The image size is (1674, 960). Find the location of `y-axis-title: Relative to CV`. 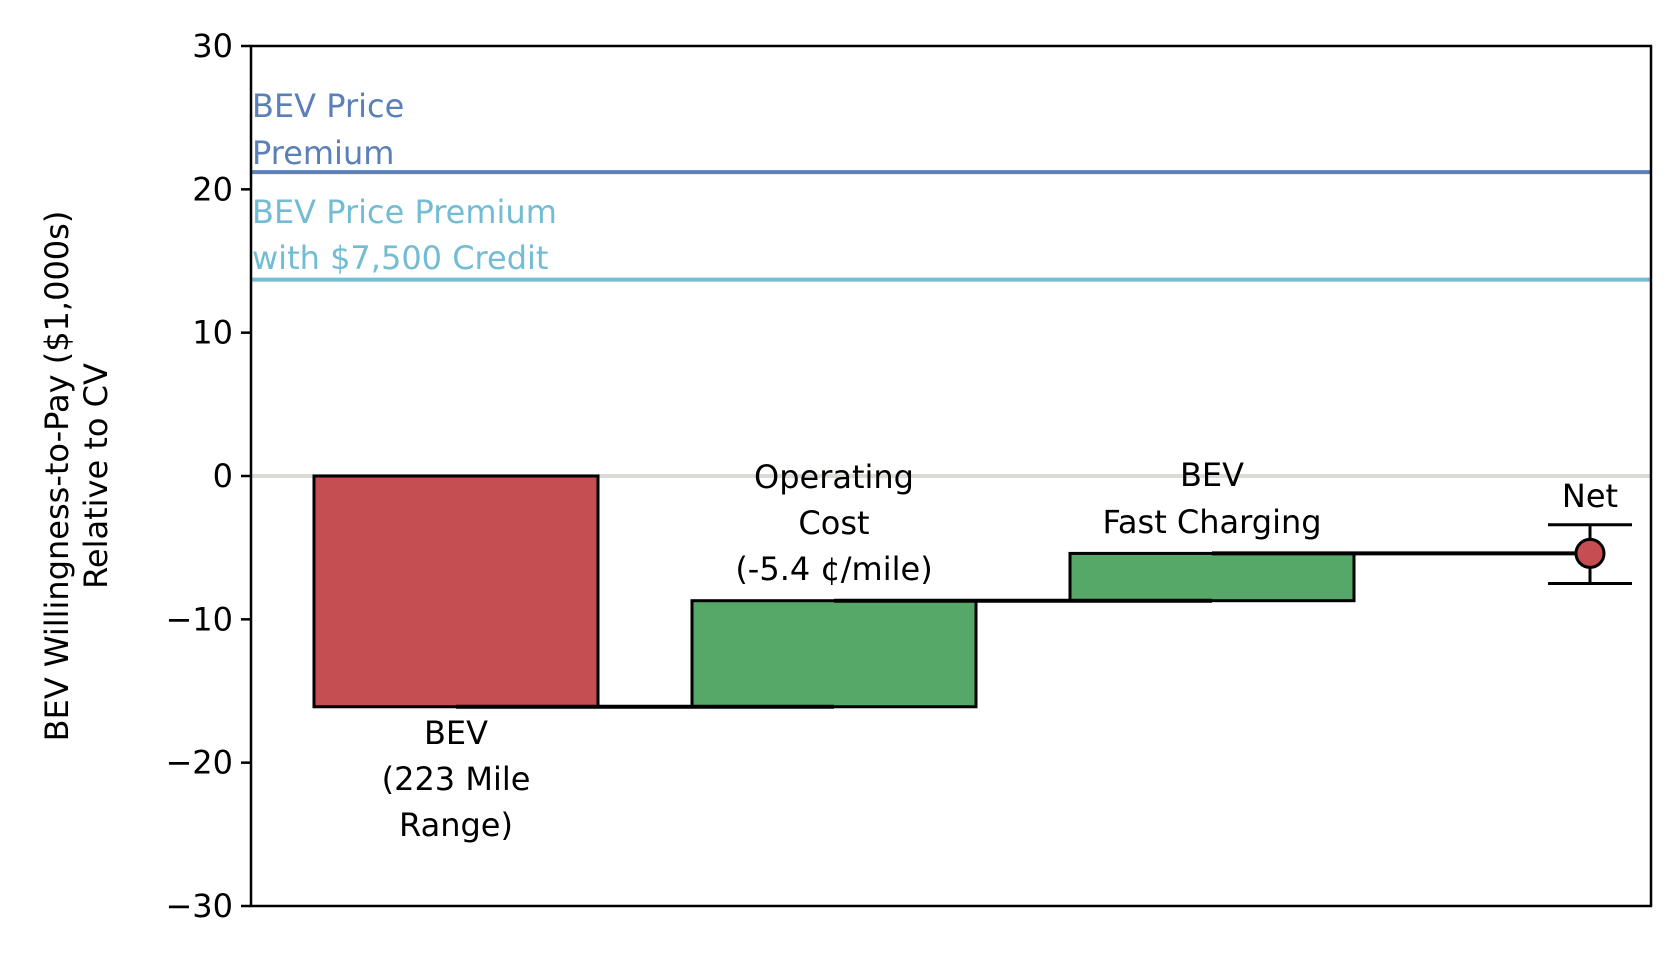

y-axis-title: Relative to CV is located at coordinates (96, 476).